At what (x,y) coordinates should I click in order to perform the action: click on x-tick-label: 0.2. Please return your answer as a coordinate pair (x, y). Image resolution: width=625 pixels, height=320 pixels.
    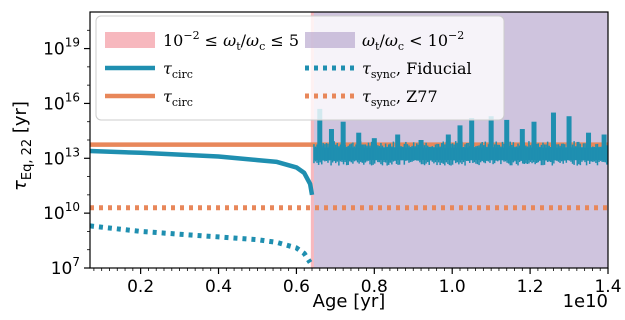
    Looking at the image, I should click on (140, 287).